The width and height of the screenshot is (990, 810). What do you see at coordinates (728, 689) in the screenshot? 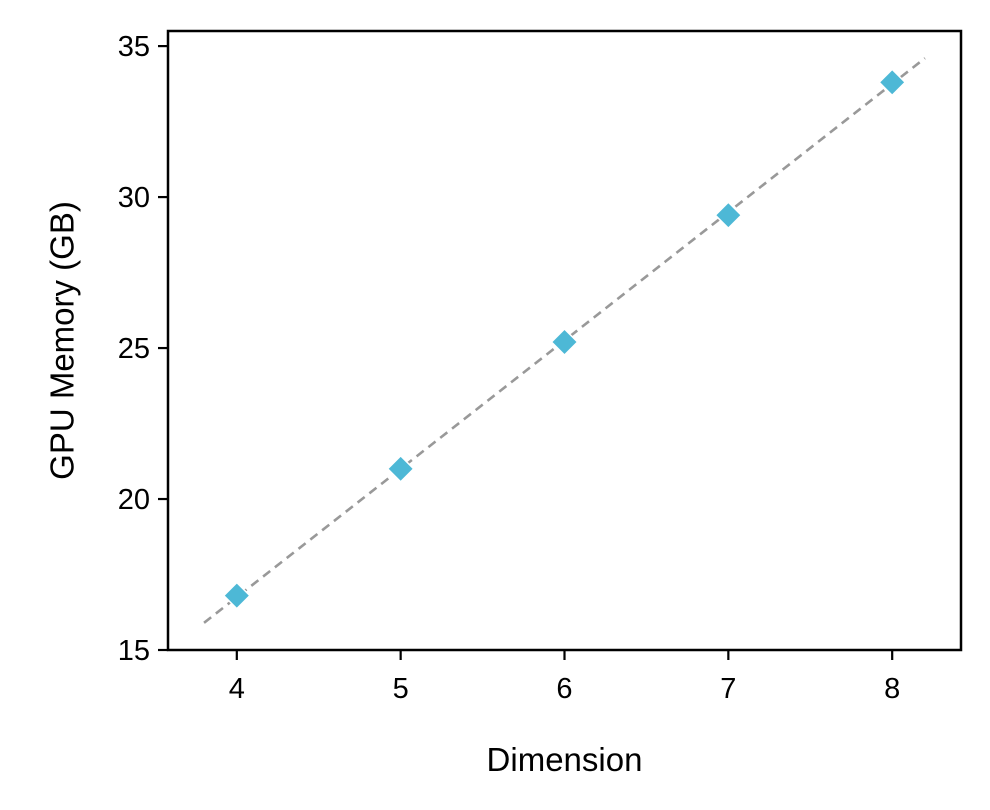
I see `x-tick-label: 7` at bounding box center [728, 689].